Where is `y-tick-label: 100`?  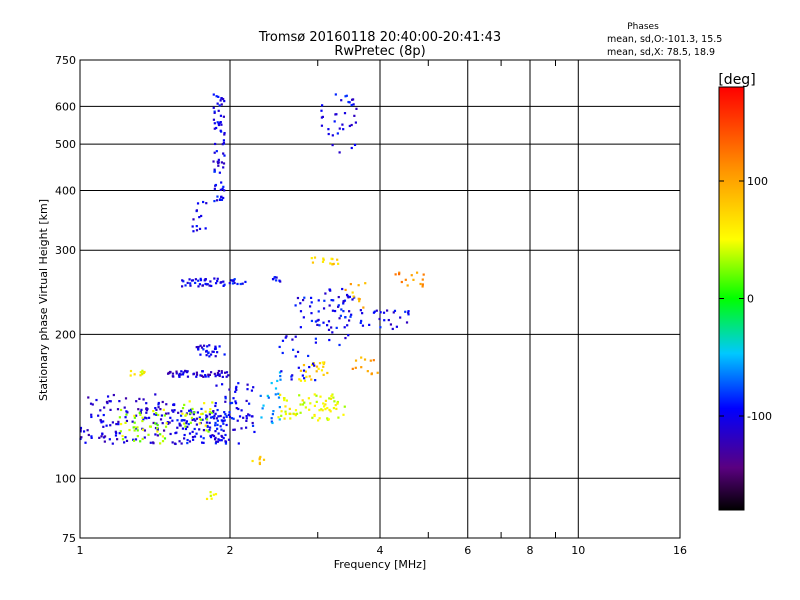 y-tick-label: 100 is located at coordinates (65, 478).